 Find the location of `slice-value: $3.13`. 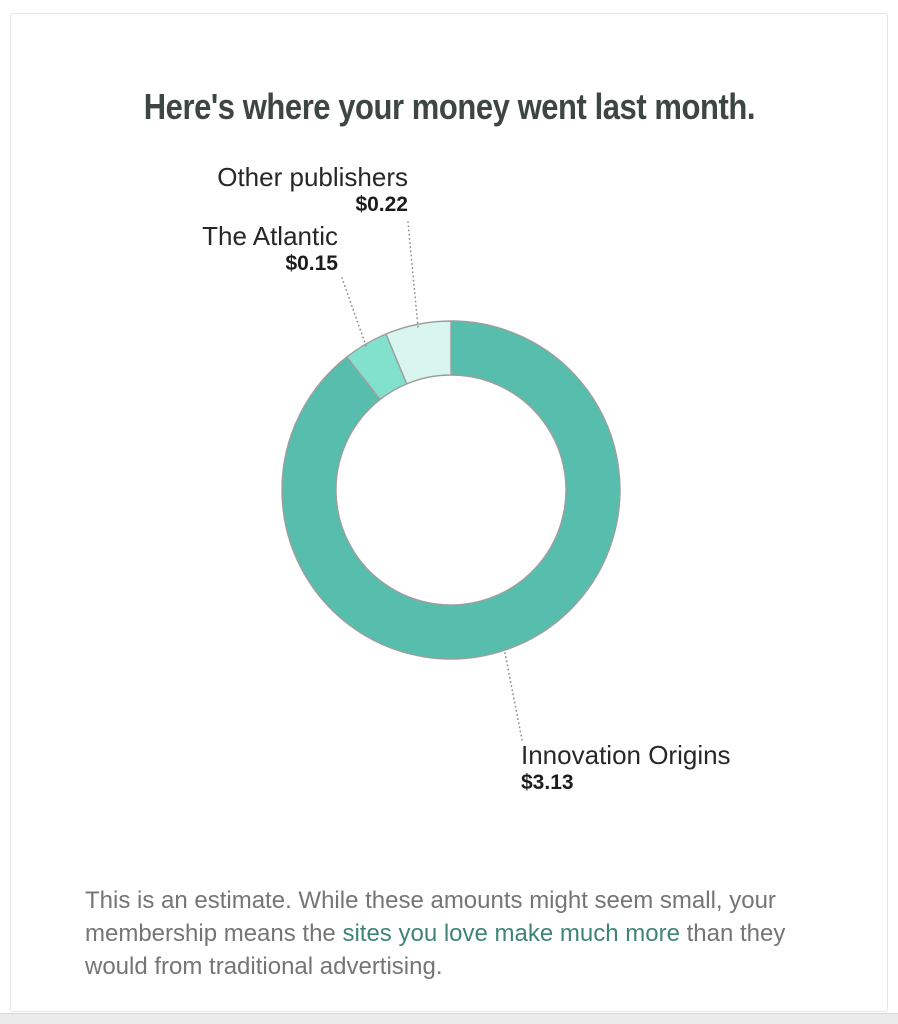

slice-value: $3.13 is located at coordinates (547, 782).